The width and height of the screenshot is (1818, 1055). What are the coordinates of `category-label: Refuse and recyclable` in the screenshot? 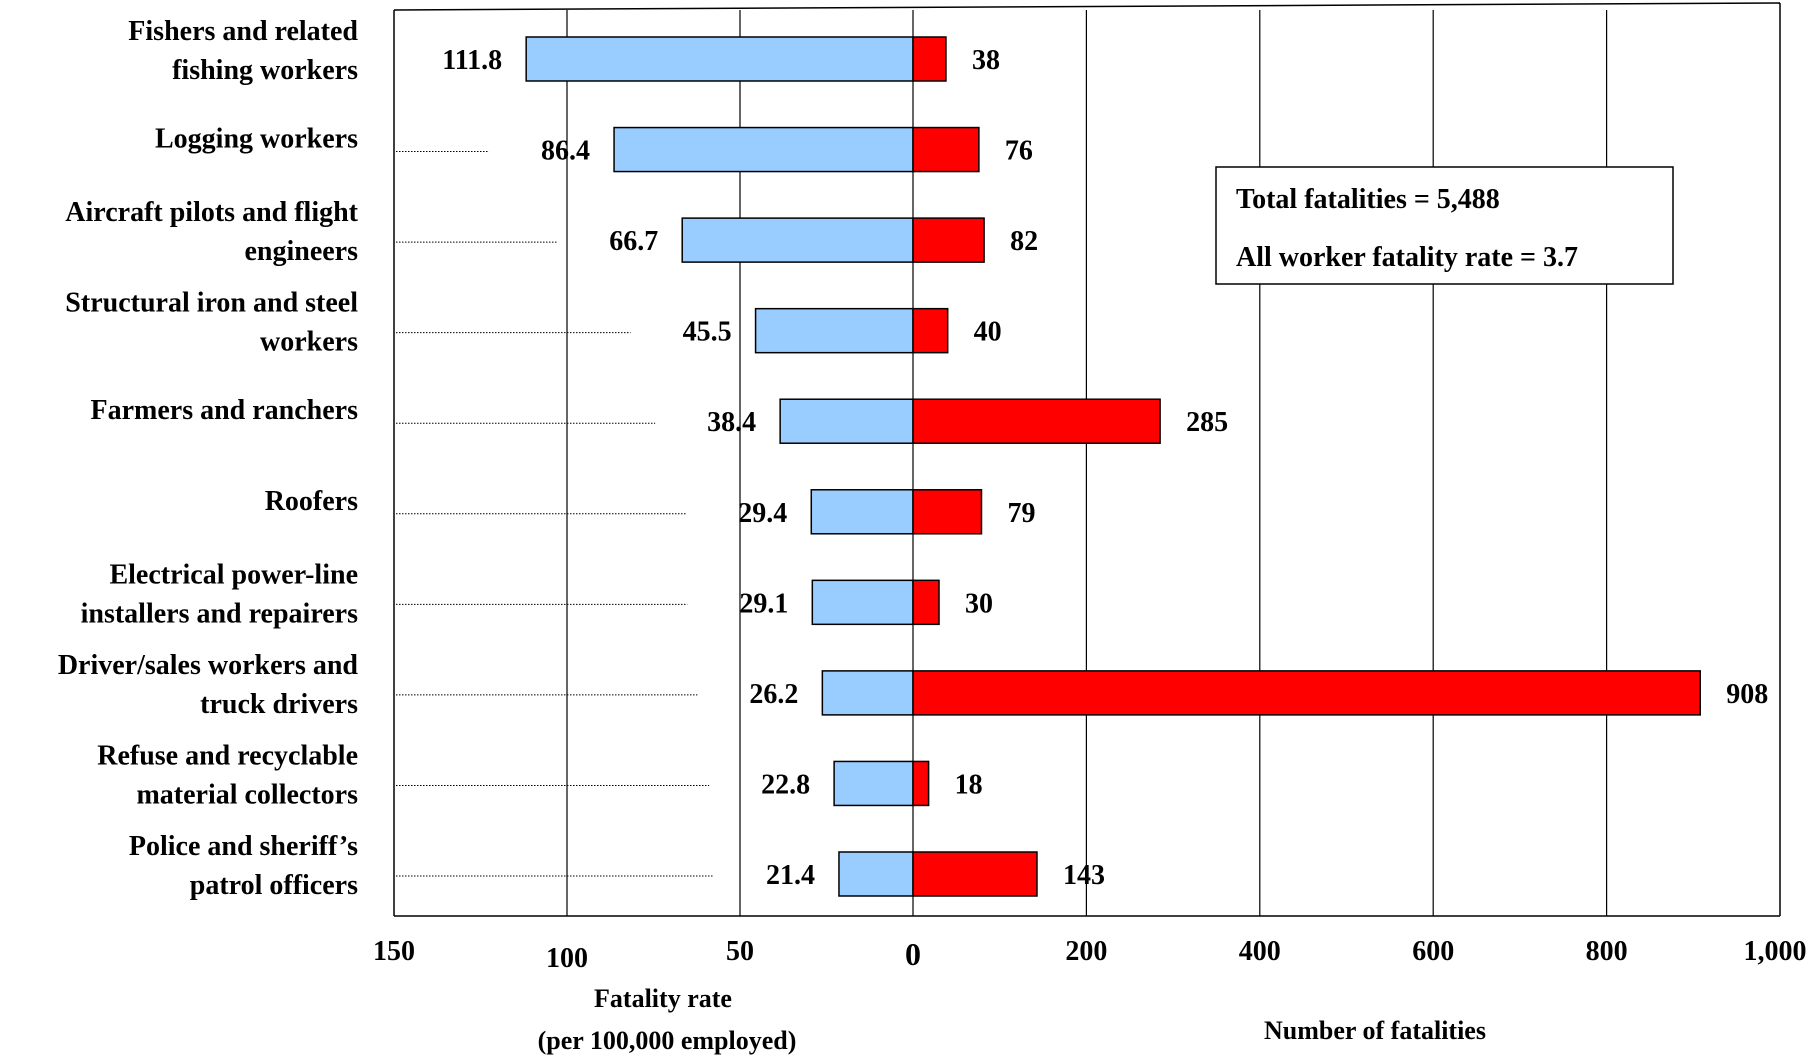 It's located at (227, 755).